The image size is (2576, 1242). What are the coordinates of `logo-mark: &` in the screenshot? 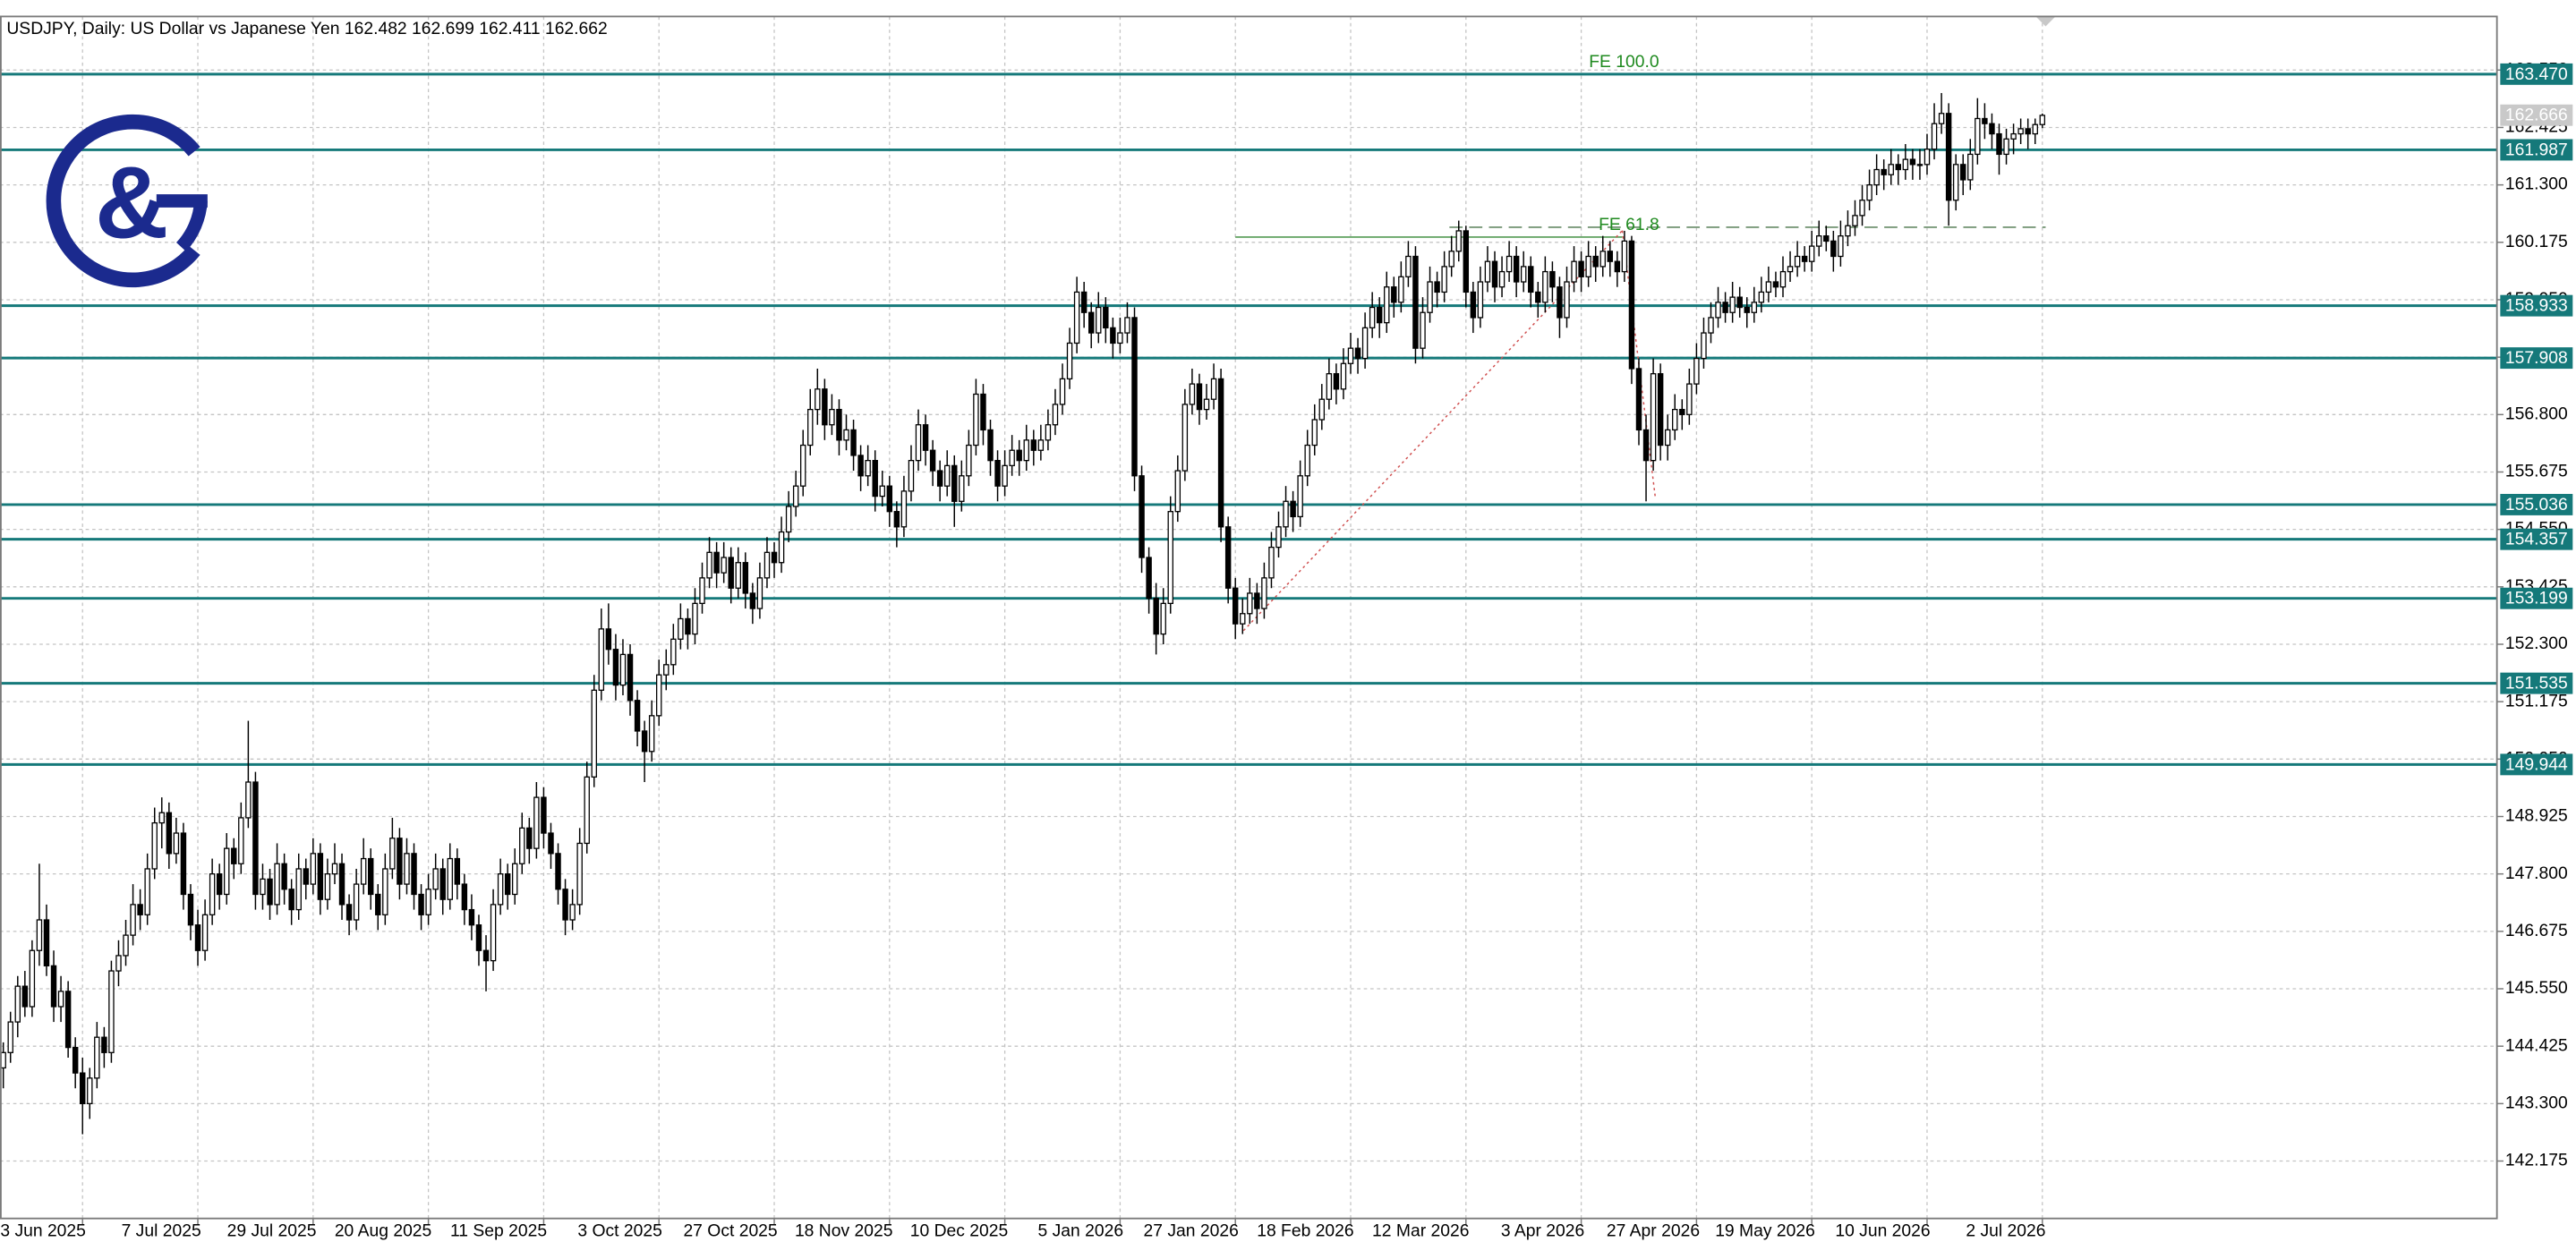 It's located at (131, 204).